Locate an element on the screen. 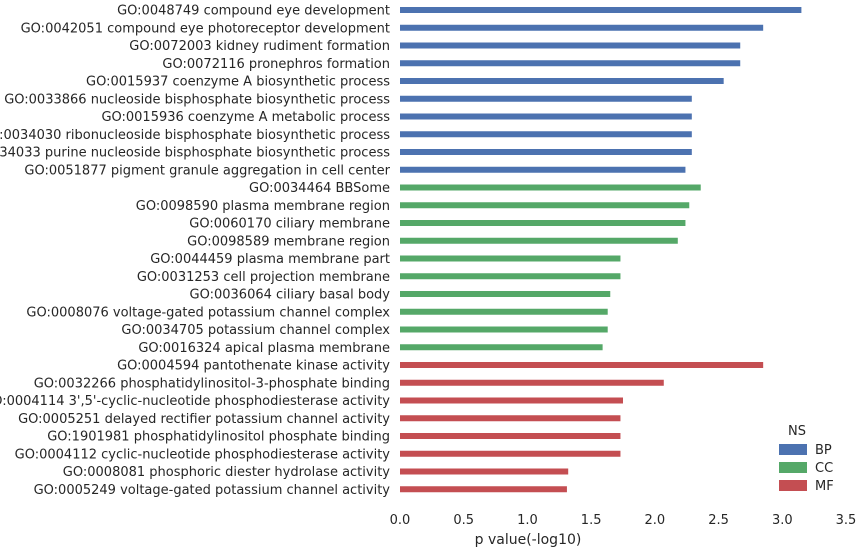 This screenshot has width=862, height=552. x-tick-label: 3.5 is located at coordinates (846, 520).